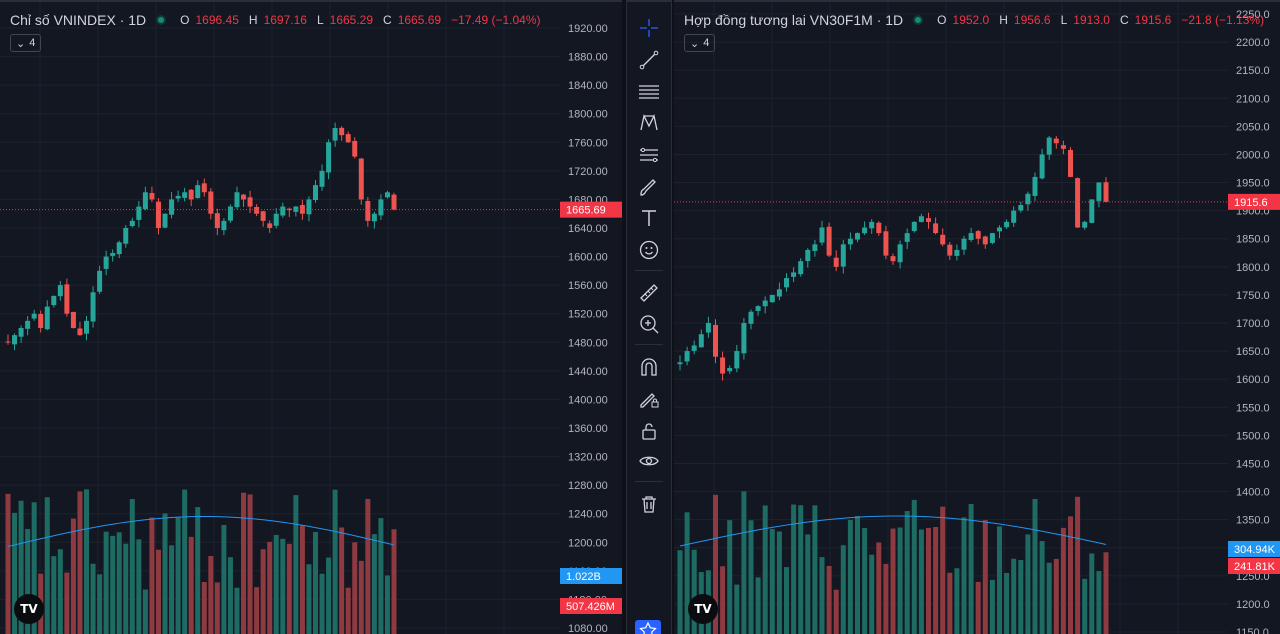  What do you see at coordinates (1253, 464) in the screenshot?
I see `price-axis-label: 1450.0` at bounding box center [1253, 464].